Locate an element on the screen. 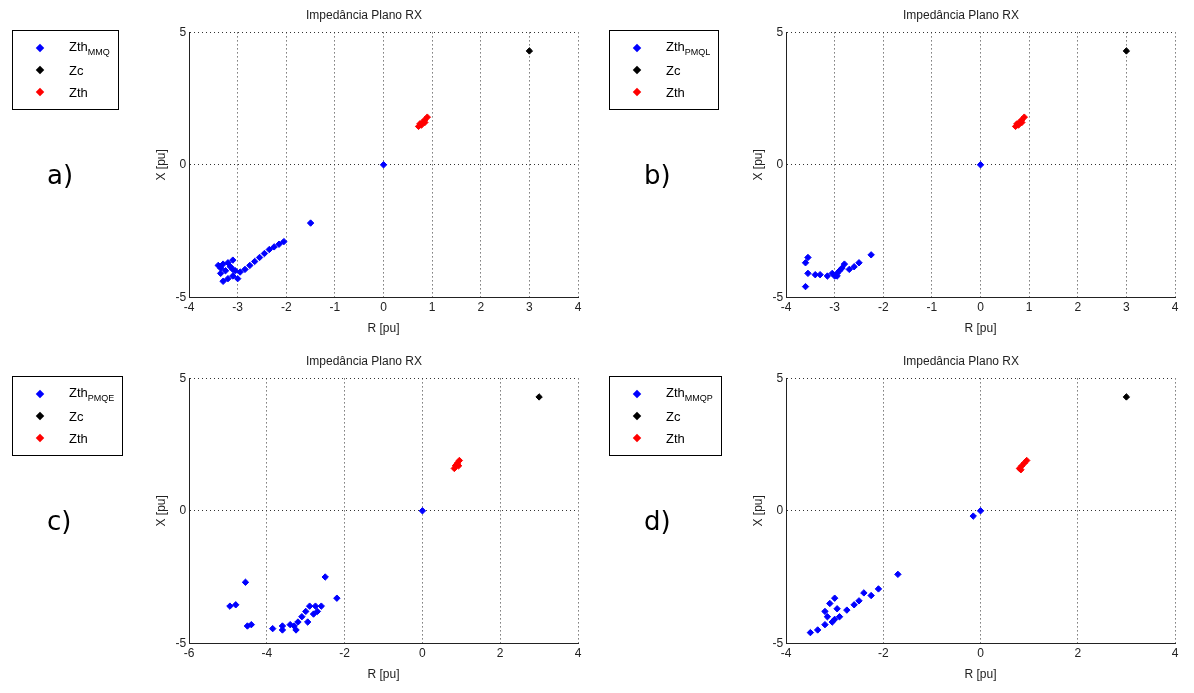 Image resolution: width=1194 pixels, height=693 pixels. legend-label: Zth$_{PMQL}$ is located at coordinates (688, 48).